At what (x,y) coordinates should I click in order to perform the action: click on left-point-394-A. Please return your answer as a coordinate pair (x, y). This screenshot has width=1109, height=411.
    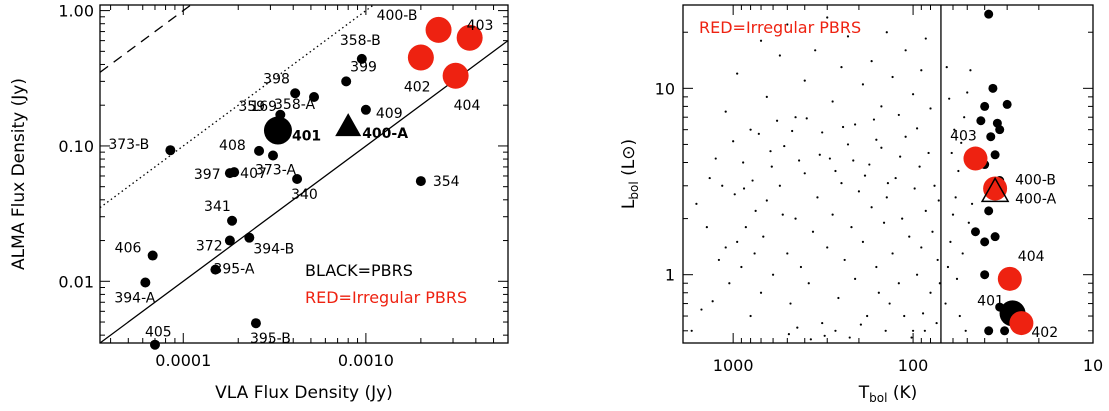
    Looking at the image, I should click on (145, 282).